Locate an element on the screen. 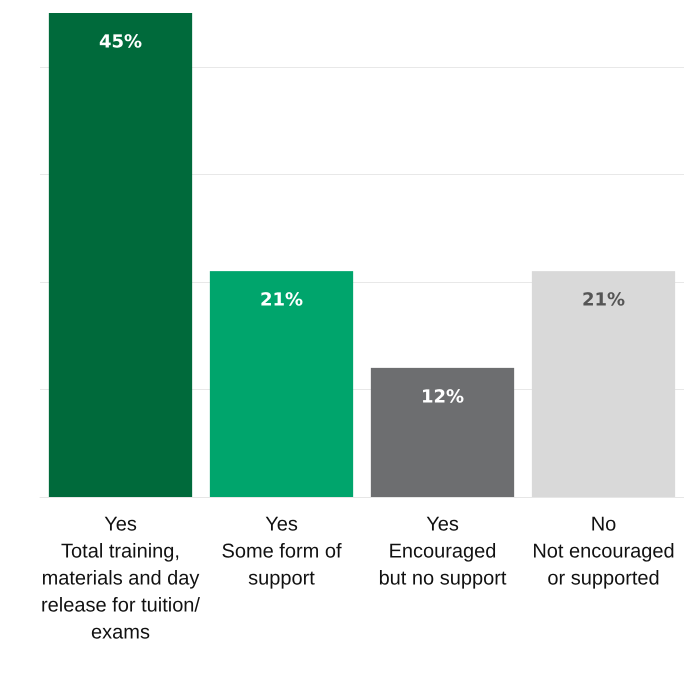 Image resolution: width=692 pixels, height=675 pixels. data-label: 45% is located at coordinates (120, 42).